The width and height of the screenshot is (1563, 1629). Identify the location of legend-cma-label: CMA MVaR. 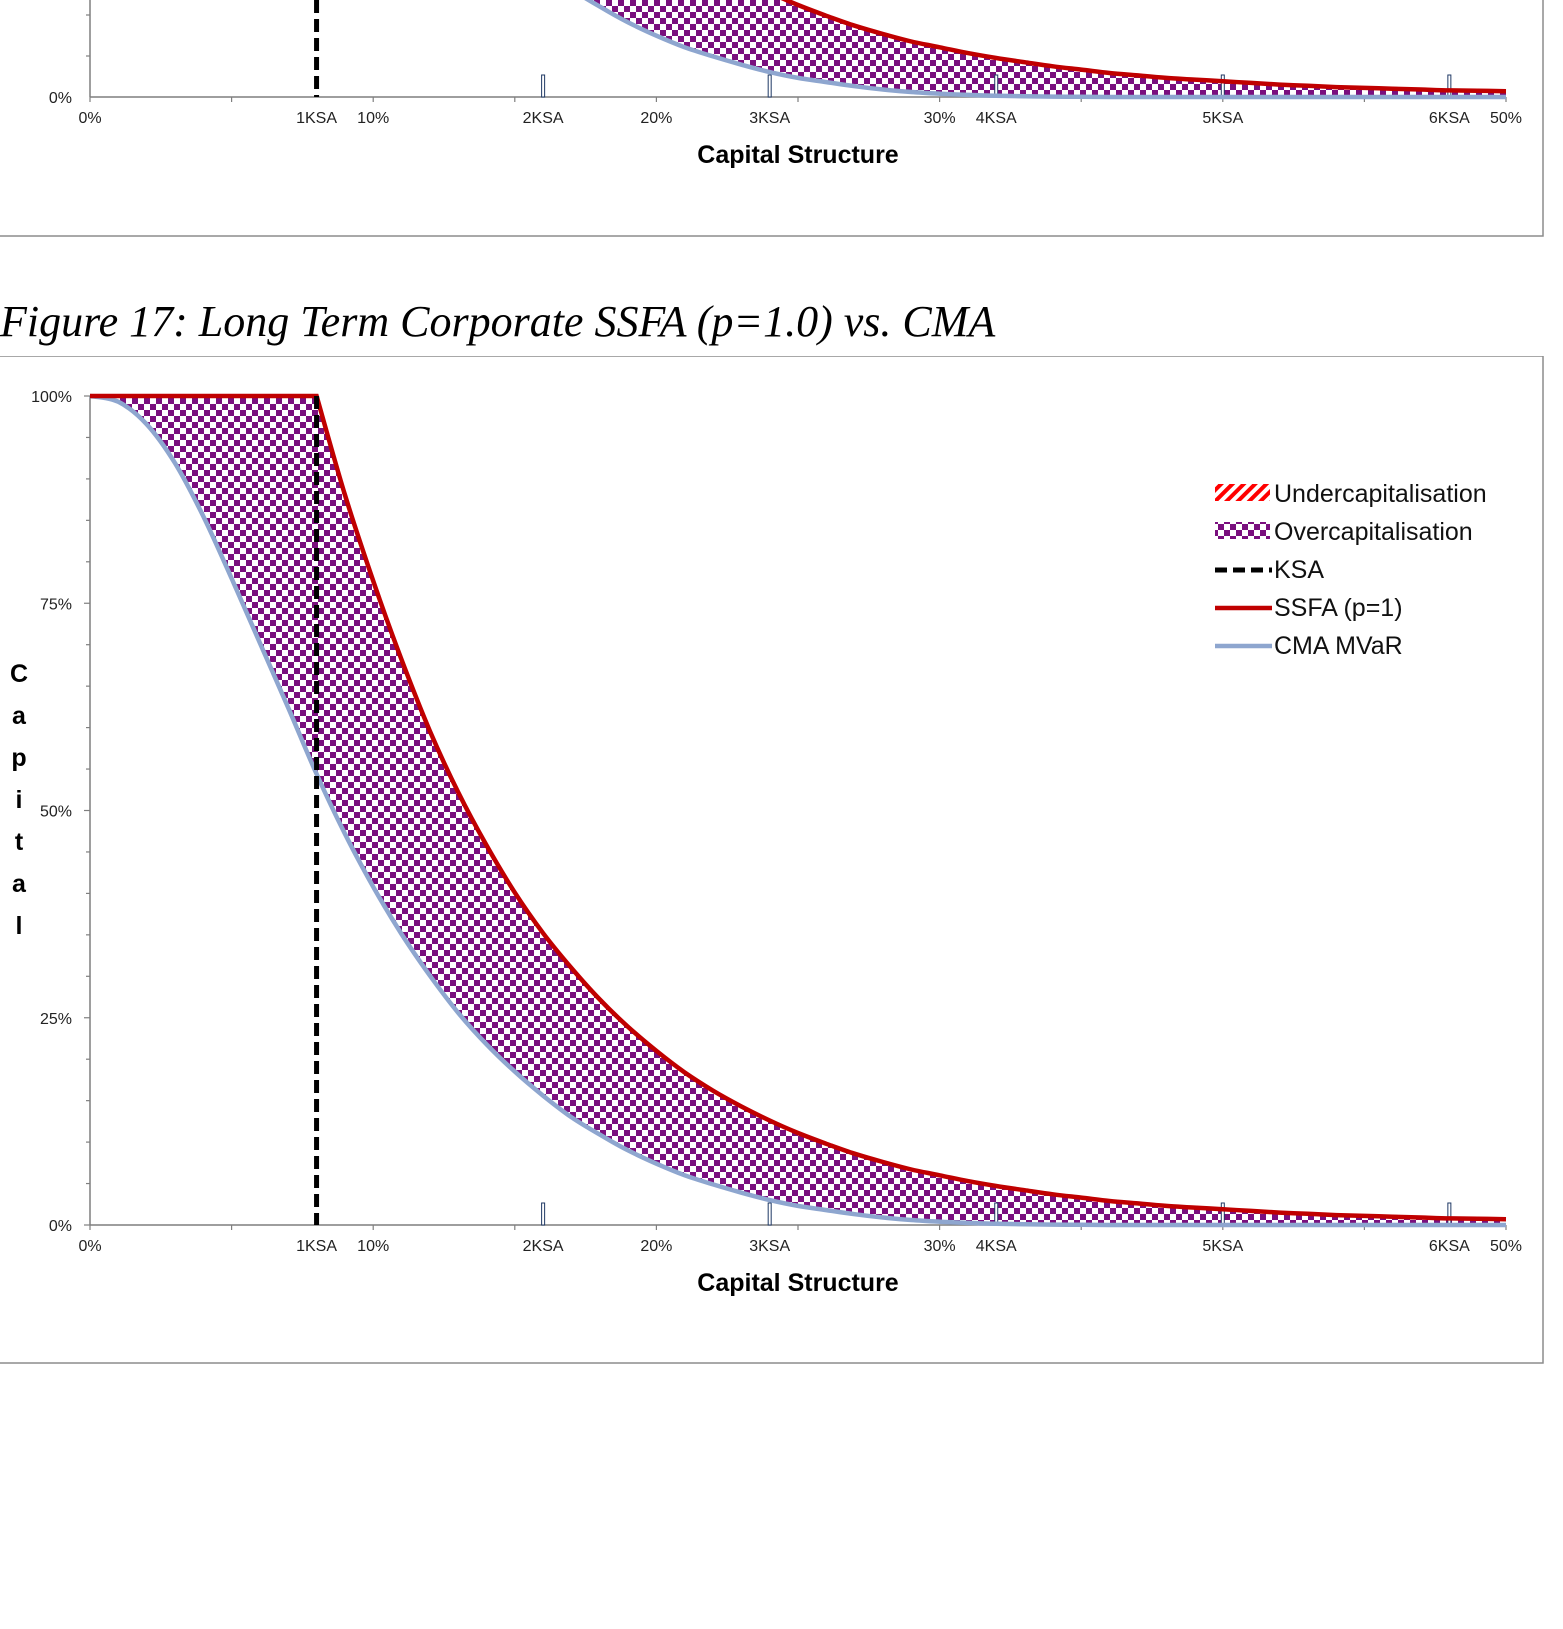
(1338, 646).